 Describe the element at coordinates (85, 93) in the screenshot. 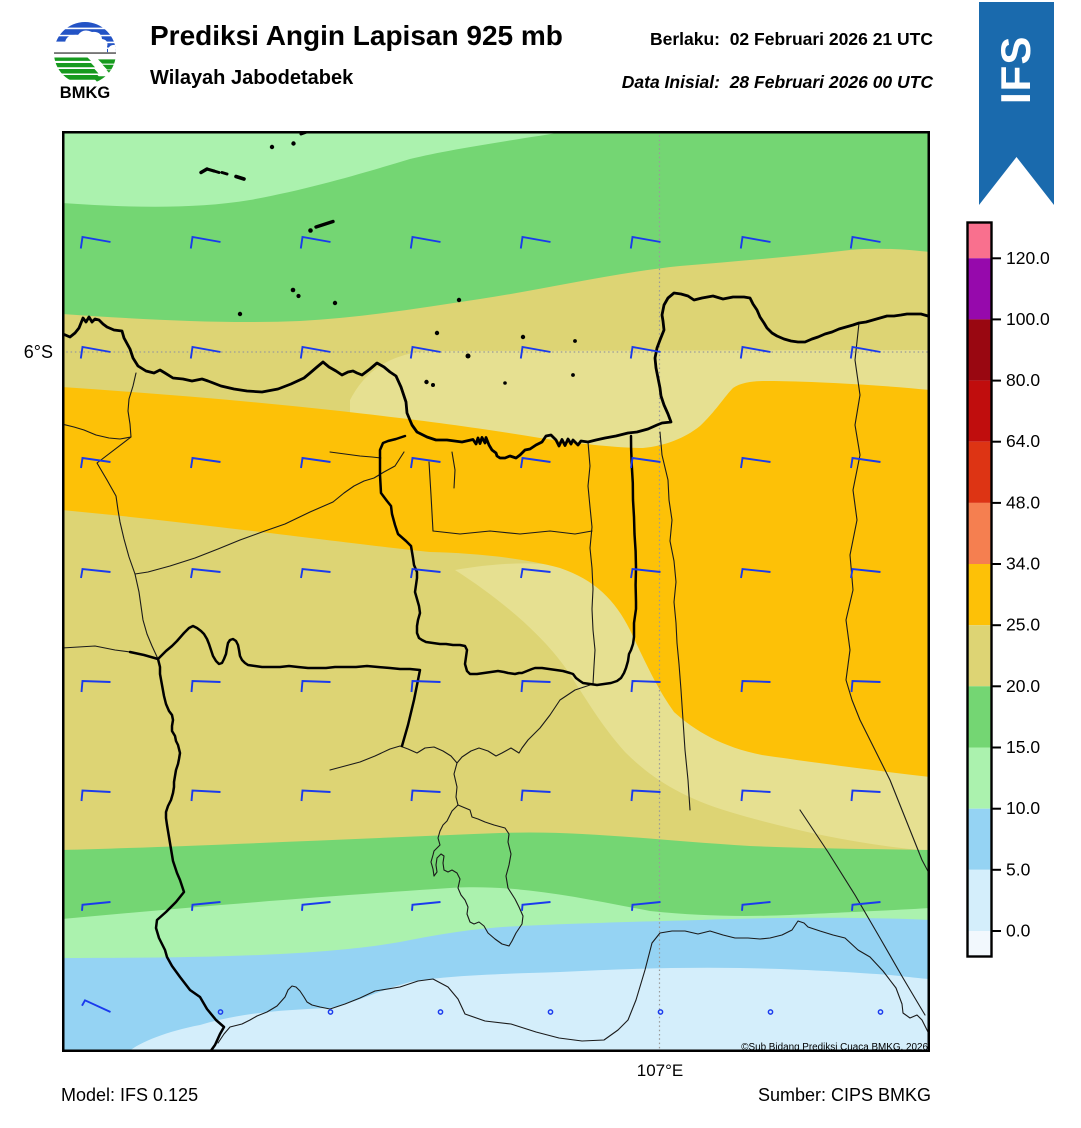

I see `svg-text: BMKG` at that location.